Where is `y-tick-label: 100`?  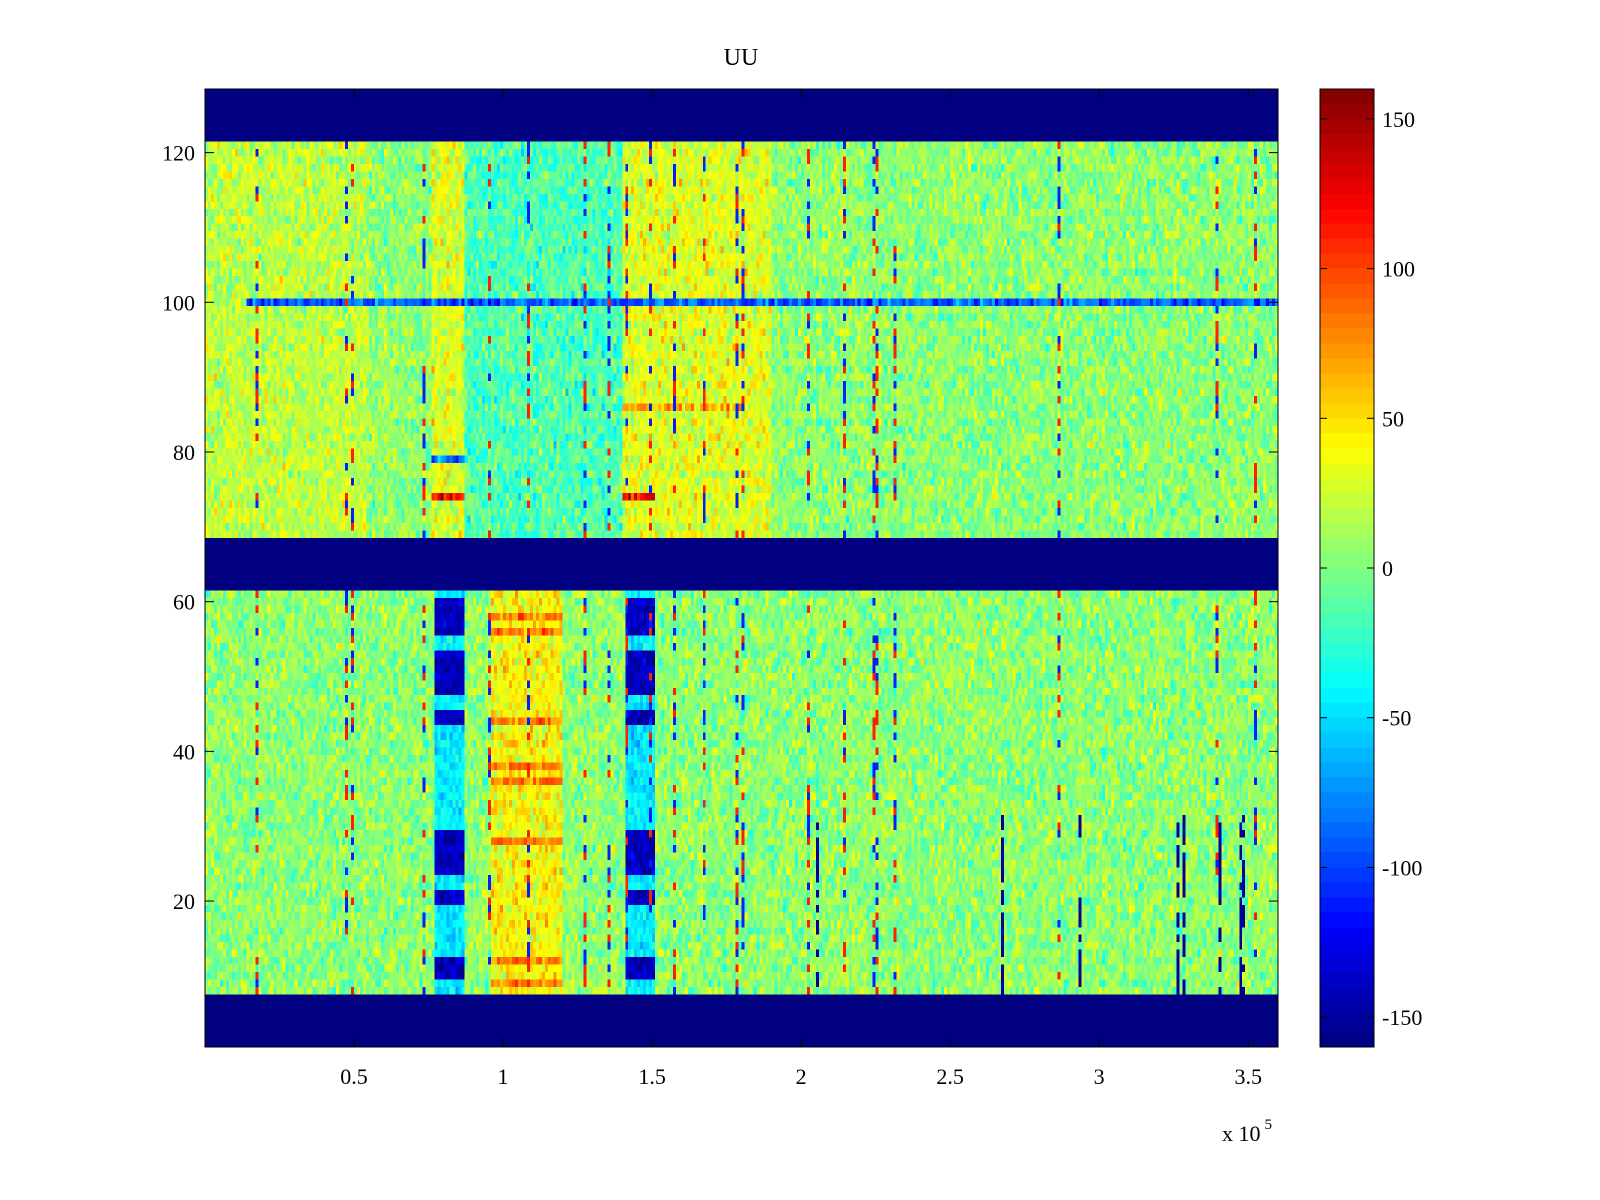
y-tick-label: 100 is located at coordinates (178, 302).